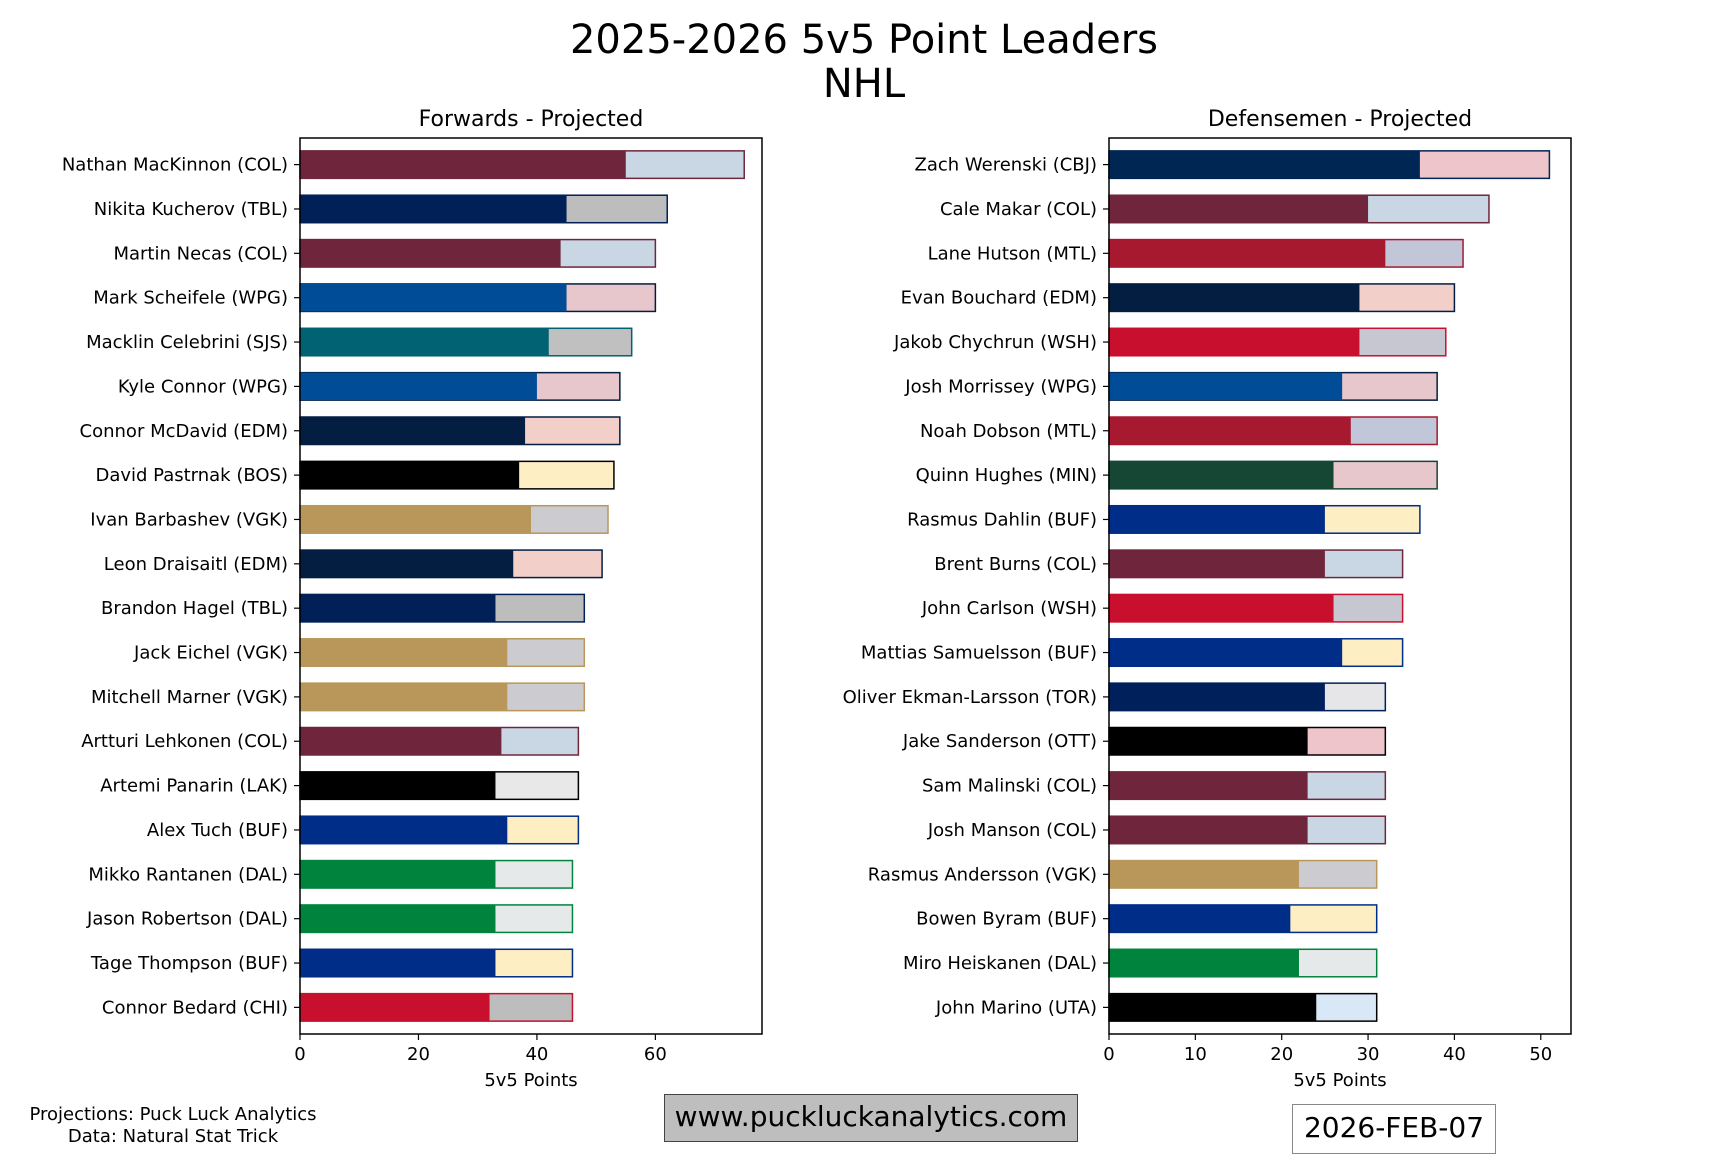  I want to click on bar-row: Jakob Chychrun (WSH), so click(1170, 342).